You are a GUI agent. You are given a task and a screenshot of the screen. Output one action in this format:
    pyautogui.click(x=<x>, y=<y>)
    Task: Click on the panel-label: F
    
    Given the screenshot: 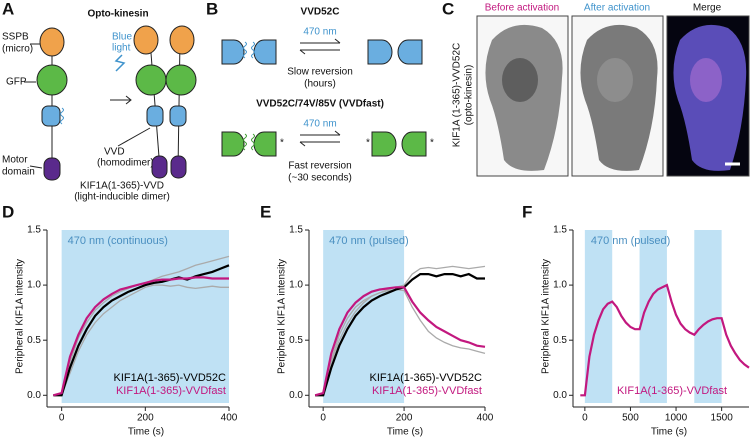 What is the action you would take?
    pyautogui.click(x=527, y=211)
    